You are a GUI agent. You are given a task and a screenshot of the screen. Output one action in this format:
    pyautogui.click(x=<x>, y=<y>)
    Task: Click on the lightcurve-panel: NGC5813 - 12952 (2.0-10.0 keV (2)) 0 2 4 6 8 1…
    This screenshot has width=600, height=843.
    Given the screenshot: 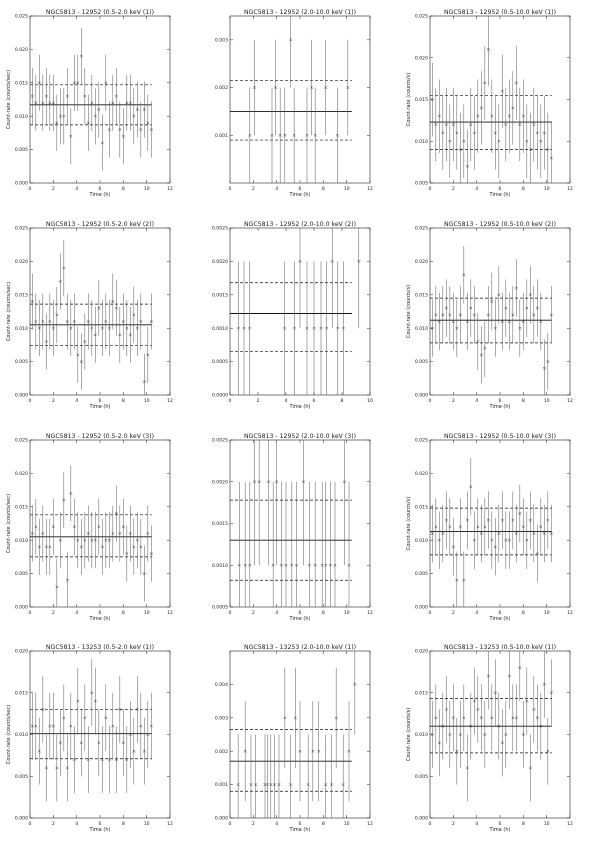 What is the action you would take?
    pyautogui.click(x=288, y=318)
    